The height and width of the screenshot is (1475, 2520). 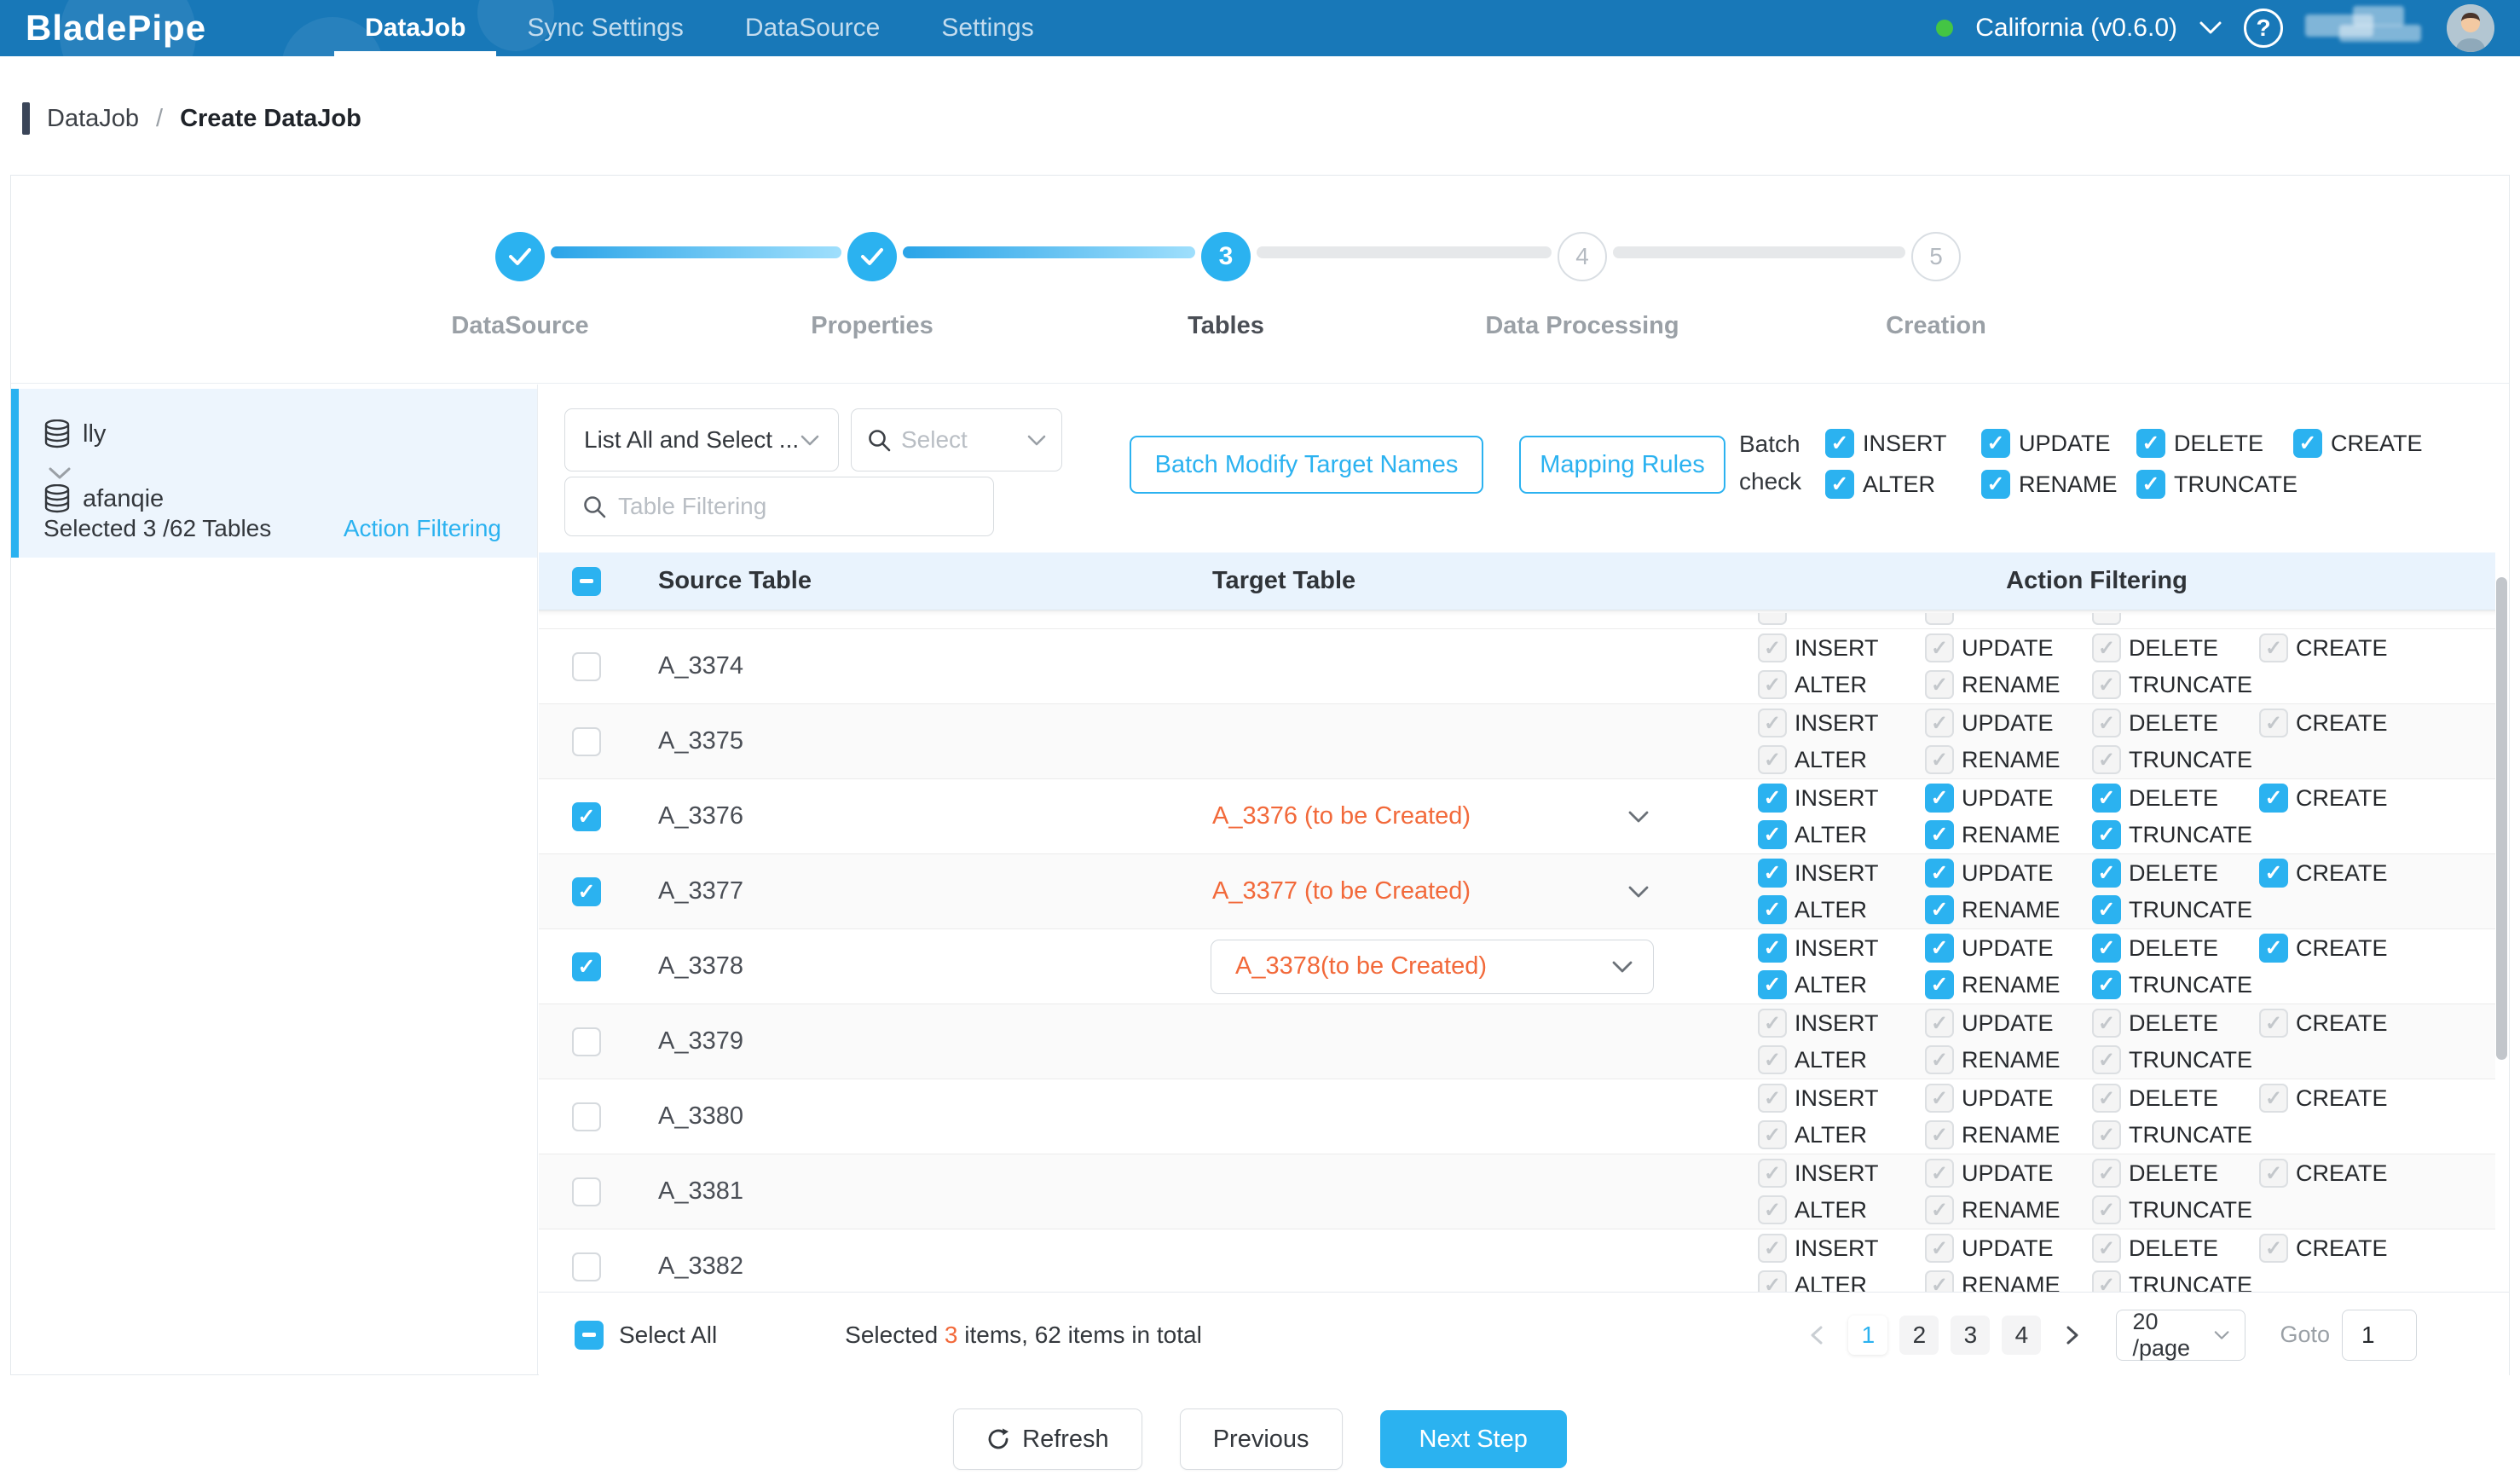 What do you see at coordinates (2073, 1335) in the screenshot?
I see `next-page-button` at bounding box center [2073, 1335].